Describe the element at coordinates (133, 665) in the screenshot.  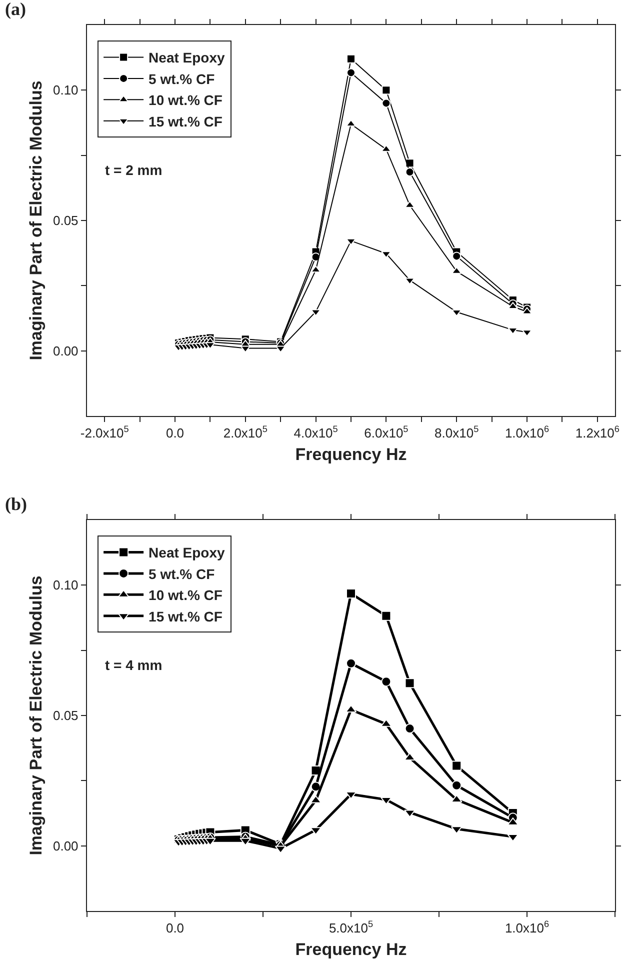
I see `annotation: t = 4 mm` at that location.